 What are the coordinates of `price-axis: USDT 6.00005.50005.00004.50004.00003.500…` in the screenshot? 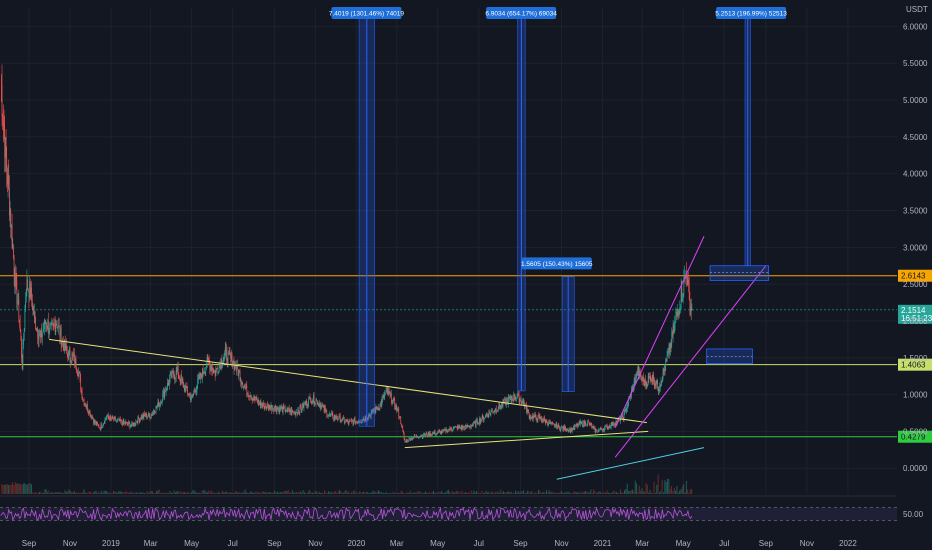 It's located at (915, 239).